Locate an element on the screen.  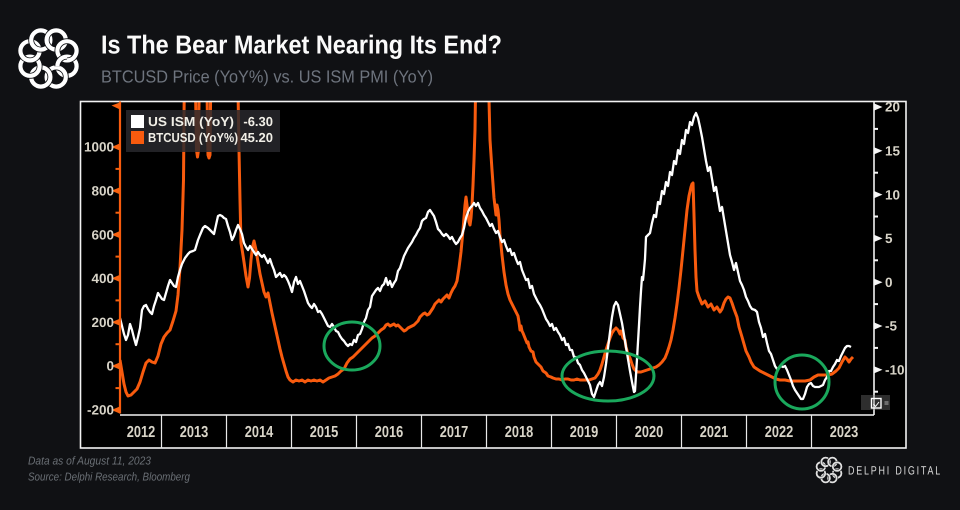
svg-text: -5 is located at coordinates (891, 326).